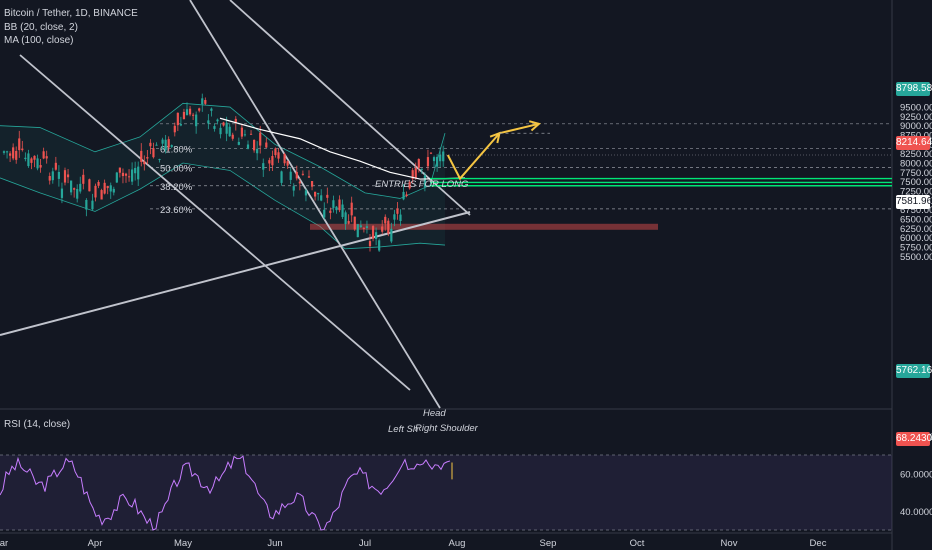  What do you see at coordinates (274, 543) in the screenshot?
I see `x-tick-label: Jun` at bounding box center [274, 543].